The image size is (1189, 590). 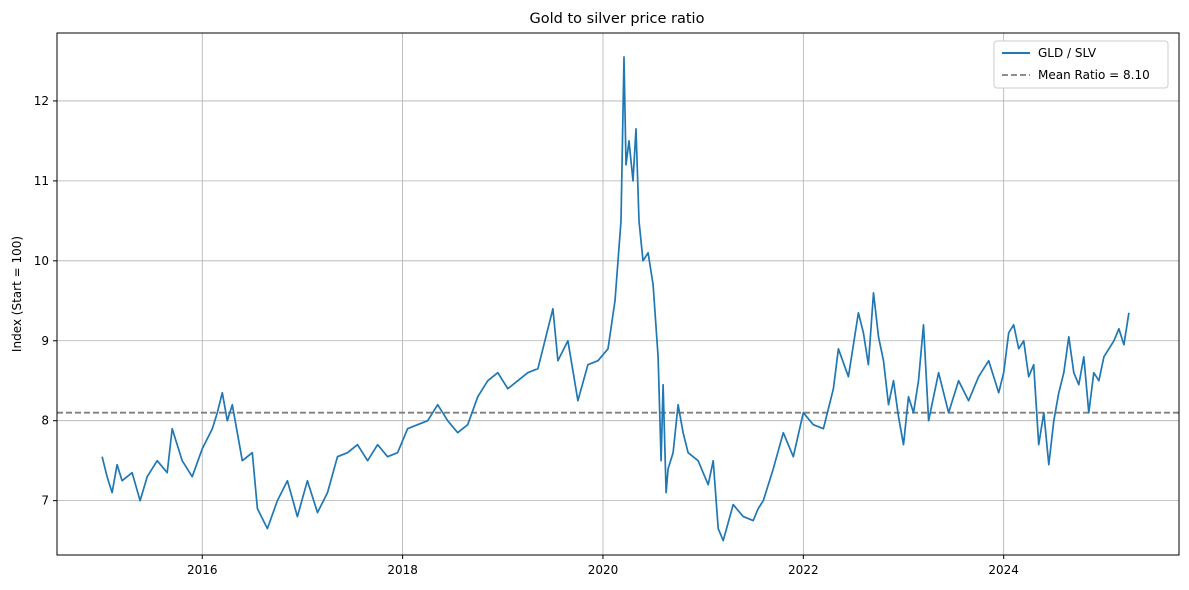 What do you see at coordinates (402, 570) in the screenshot?
I see `x-tick-label: 2018` at bounding box center [402, 570].